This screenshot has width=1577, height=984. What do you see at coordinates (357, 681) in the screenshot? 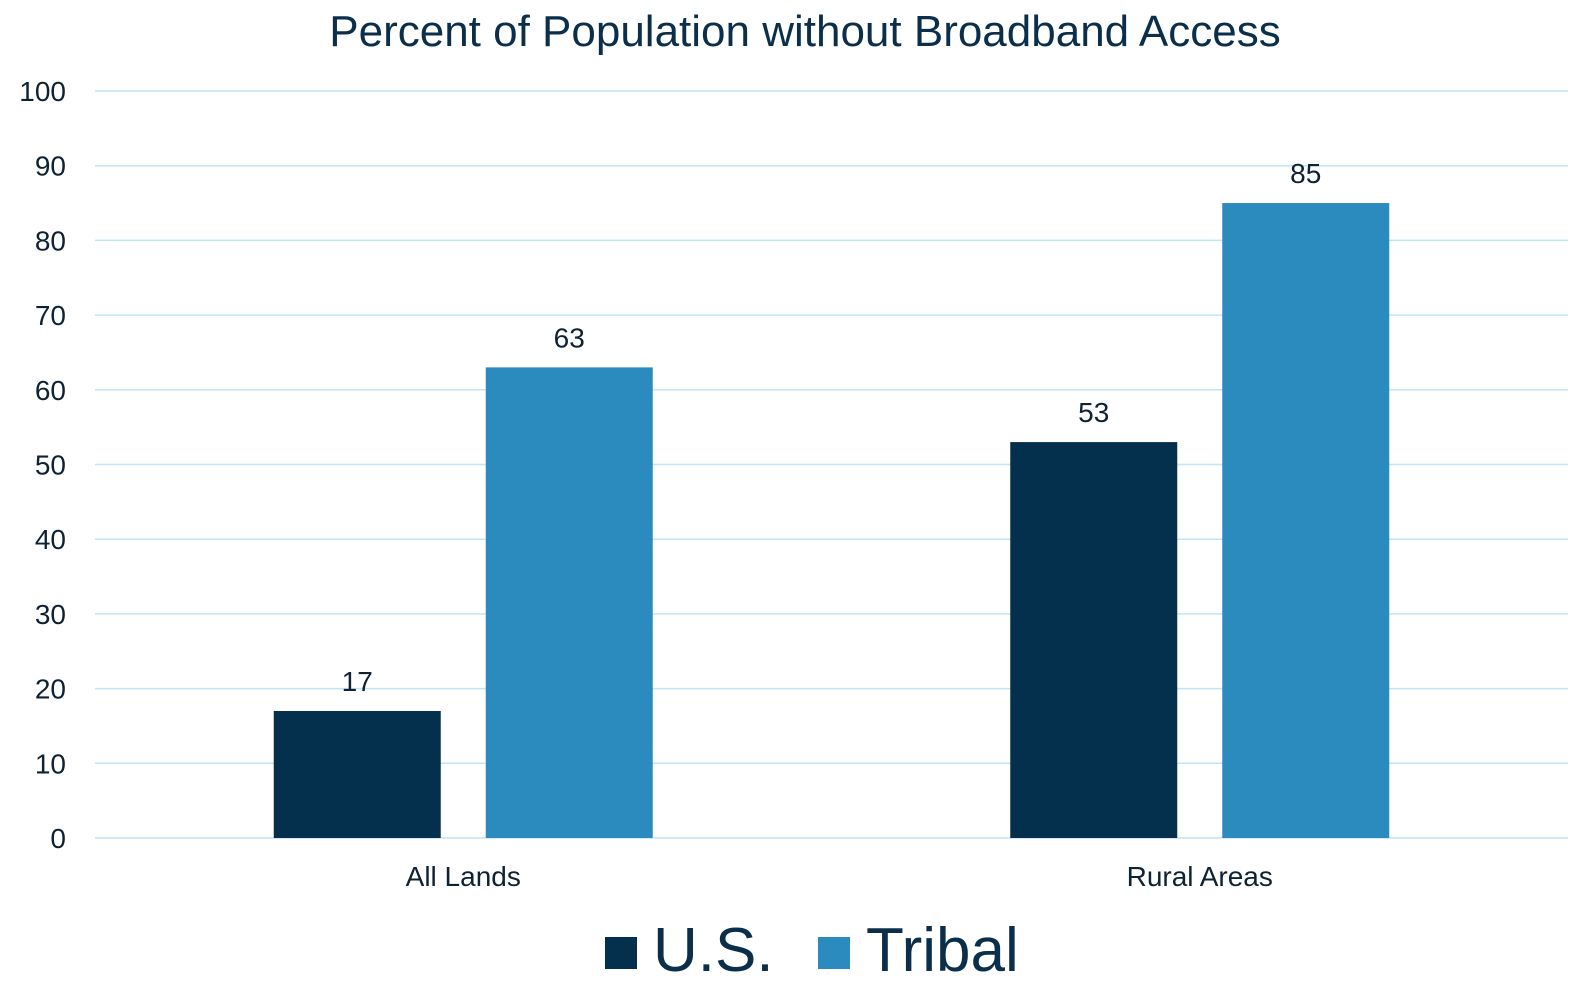
I see `data-label: 17` at bounding box center [357, 681].